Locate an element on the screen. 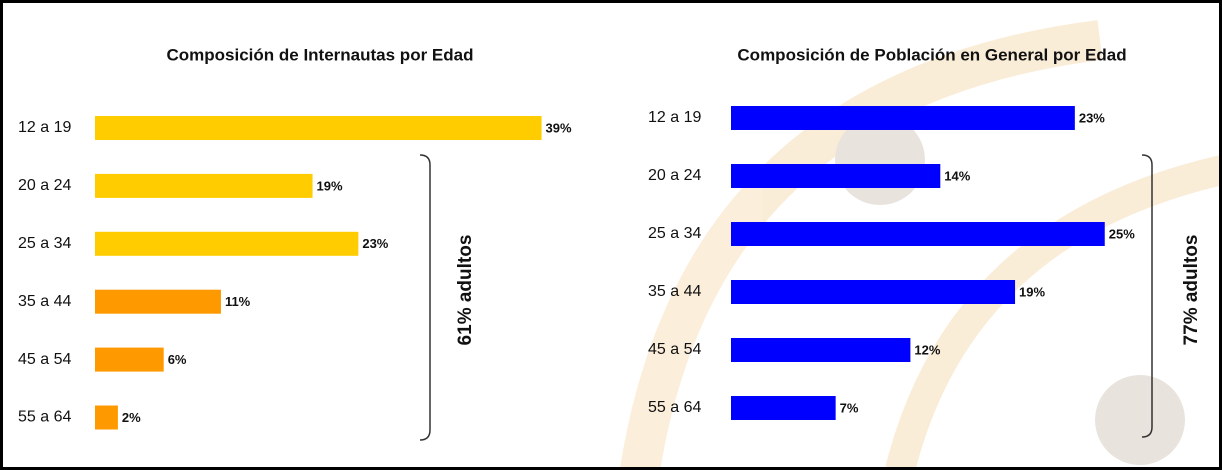 The height and width of the screenshot is (470, 1222). value-label: 14% is located at coordinates (957, 175).